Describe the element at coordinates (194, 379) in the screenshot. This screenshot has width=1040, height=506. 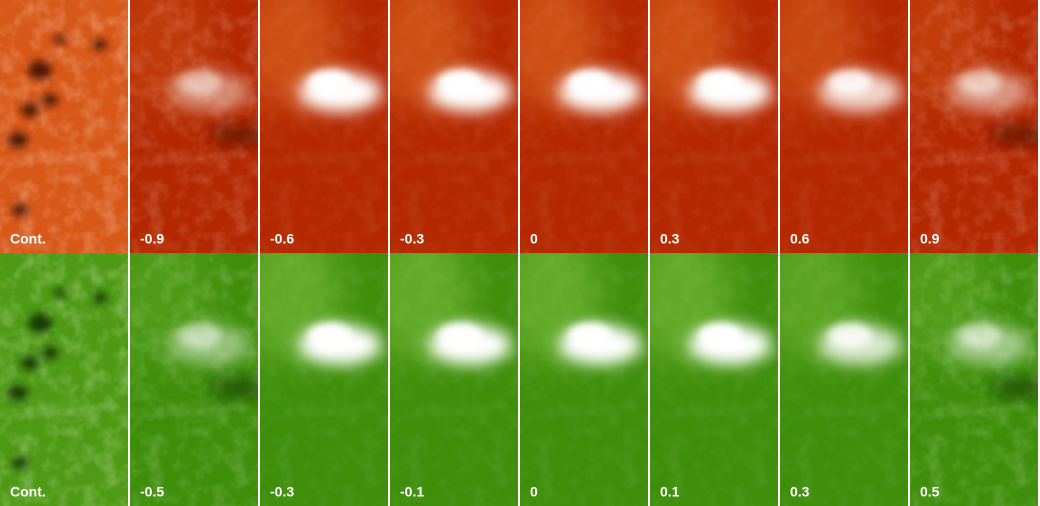
I see `image-panel: -0.5` at that location.